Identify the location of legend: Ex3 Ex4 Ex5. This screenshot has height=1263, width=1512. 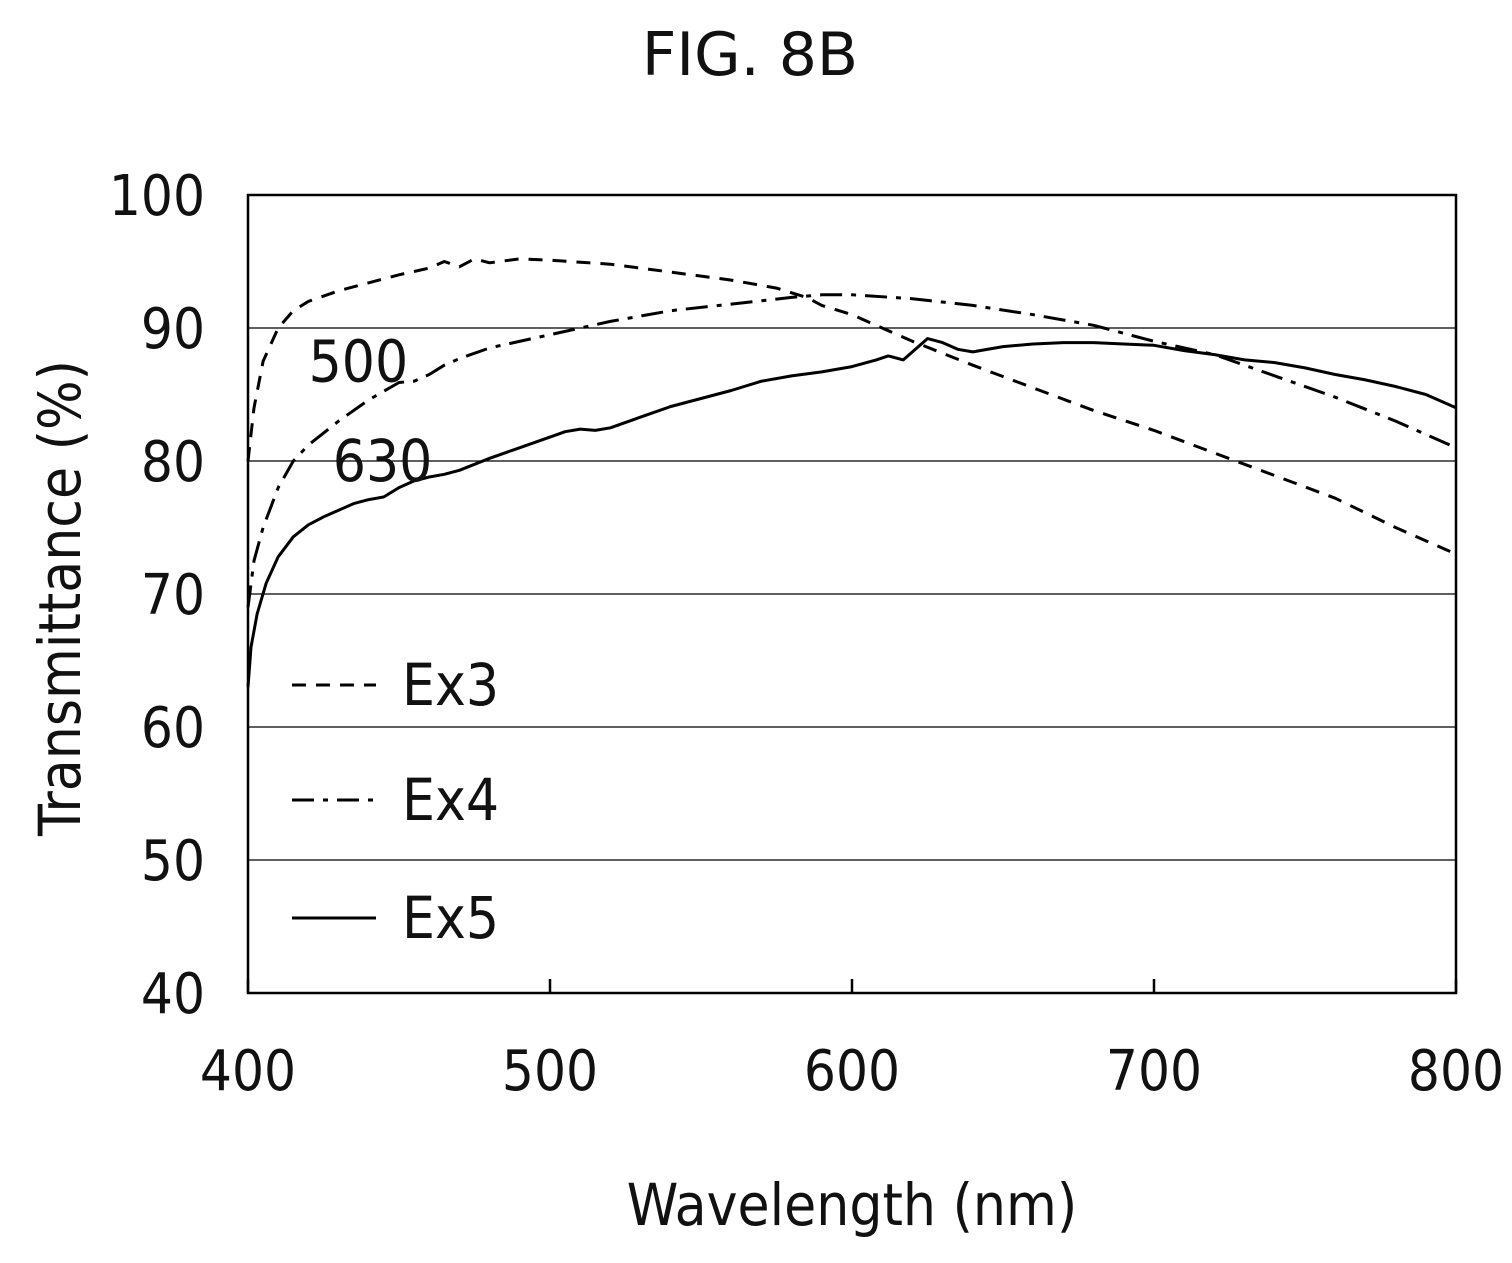
(395, 801).